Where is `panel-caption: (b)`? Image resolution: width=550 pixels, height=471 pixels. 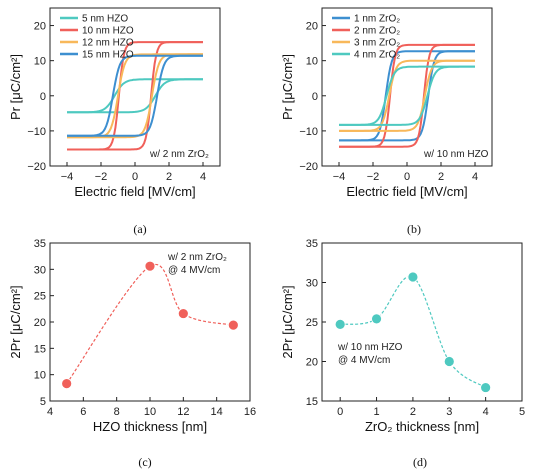 panel-caption: (b) is located at coordinates (414, 229).